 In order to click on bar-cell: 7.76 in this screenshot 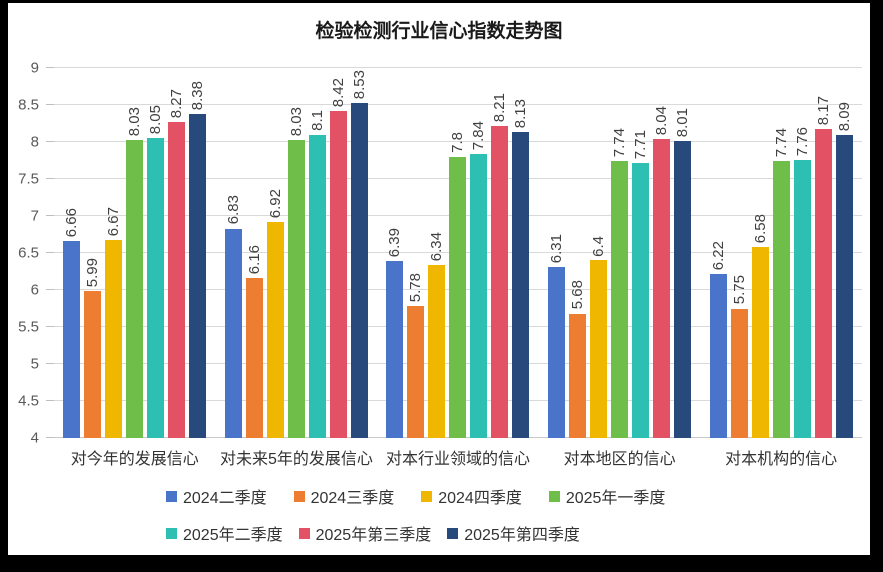, I will do `click(802, 253)`.